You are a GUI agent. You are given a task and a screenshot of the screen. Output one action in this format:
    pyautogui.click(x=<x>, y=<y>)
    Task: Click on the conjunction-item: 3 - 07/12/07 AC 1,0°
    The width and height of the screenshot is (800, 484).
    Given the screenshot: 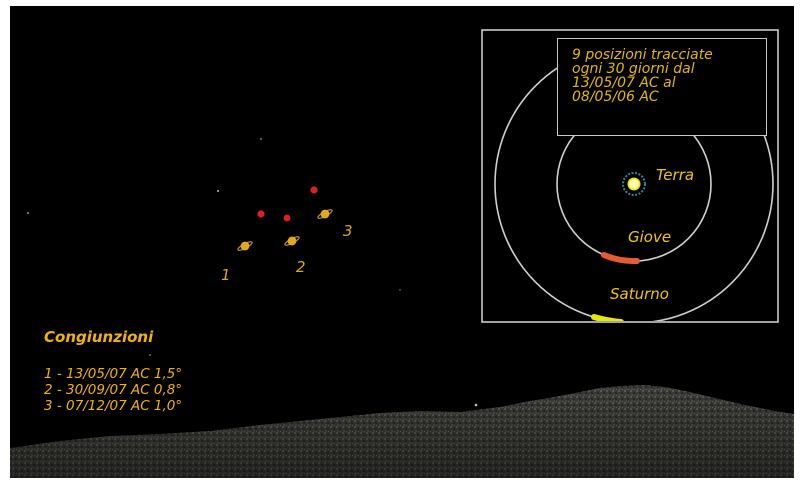 What is the action you would take?
    pyautogui.click(x=113, y=406)
    